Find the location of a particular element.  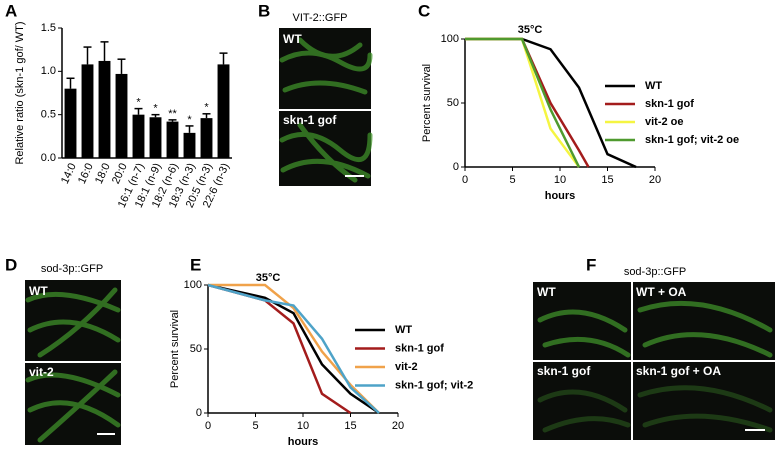

panel-label: C is located at coordinates (424, 10).